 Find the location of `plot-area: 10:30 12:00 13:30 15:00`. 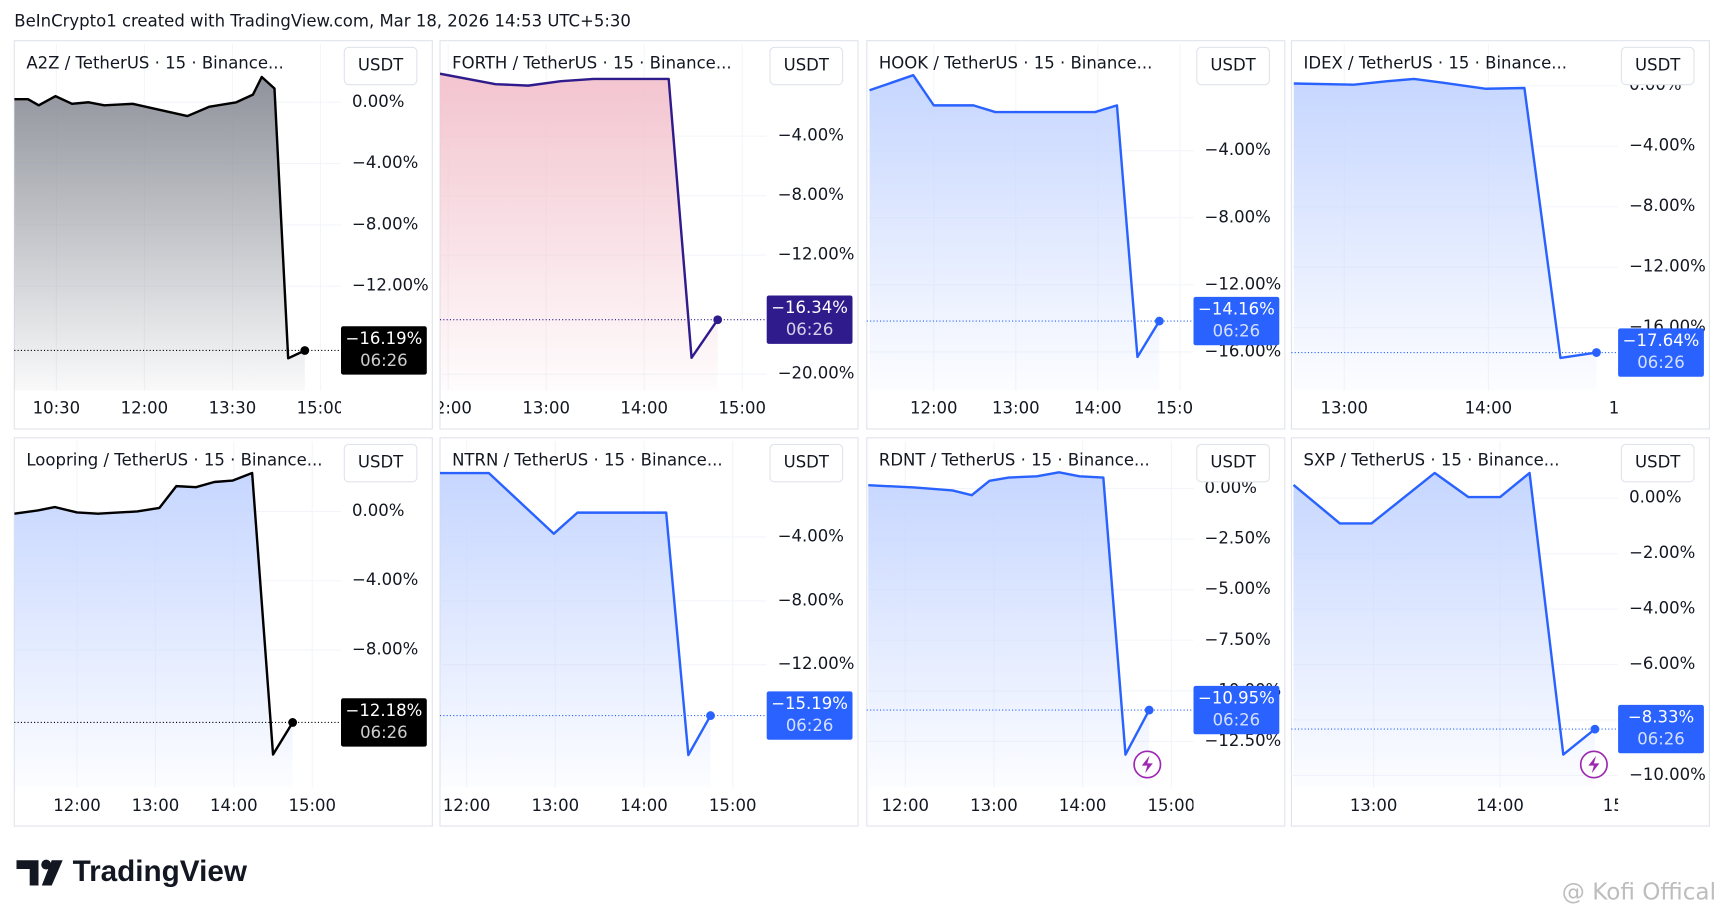

plot-area: 10:30 12:00 13:30 15:00 is located at coordinates (178, 231).